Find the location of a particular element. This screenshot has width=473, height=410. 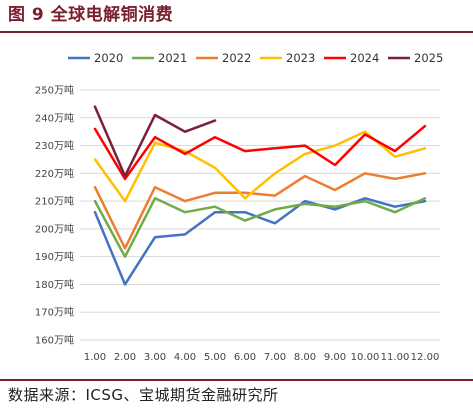

x-tick-label: 6.00 is located at coordinates (245, 357).